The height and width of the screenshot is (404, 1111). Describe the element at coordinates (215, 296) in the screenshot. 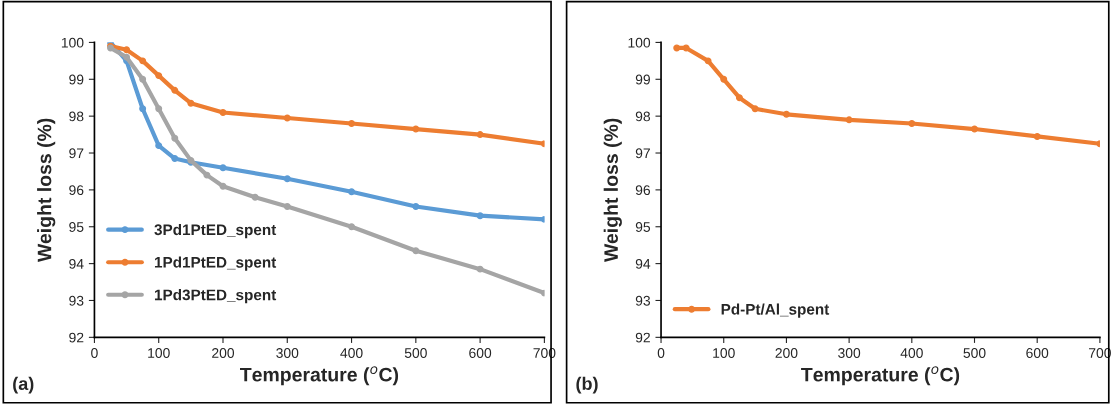

I see `legend-label: 1Pd3PtED_spent` at that location.